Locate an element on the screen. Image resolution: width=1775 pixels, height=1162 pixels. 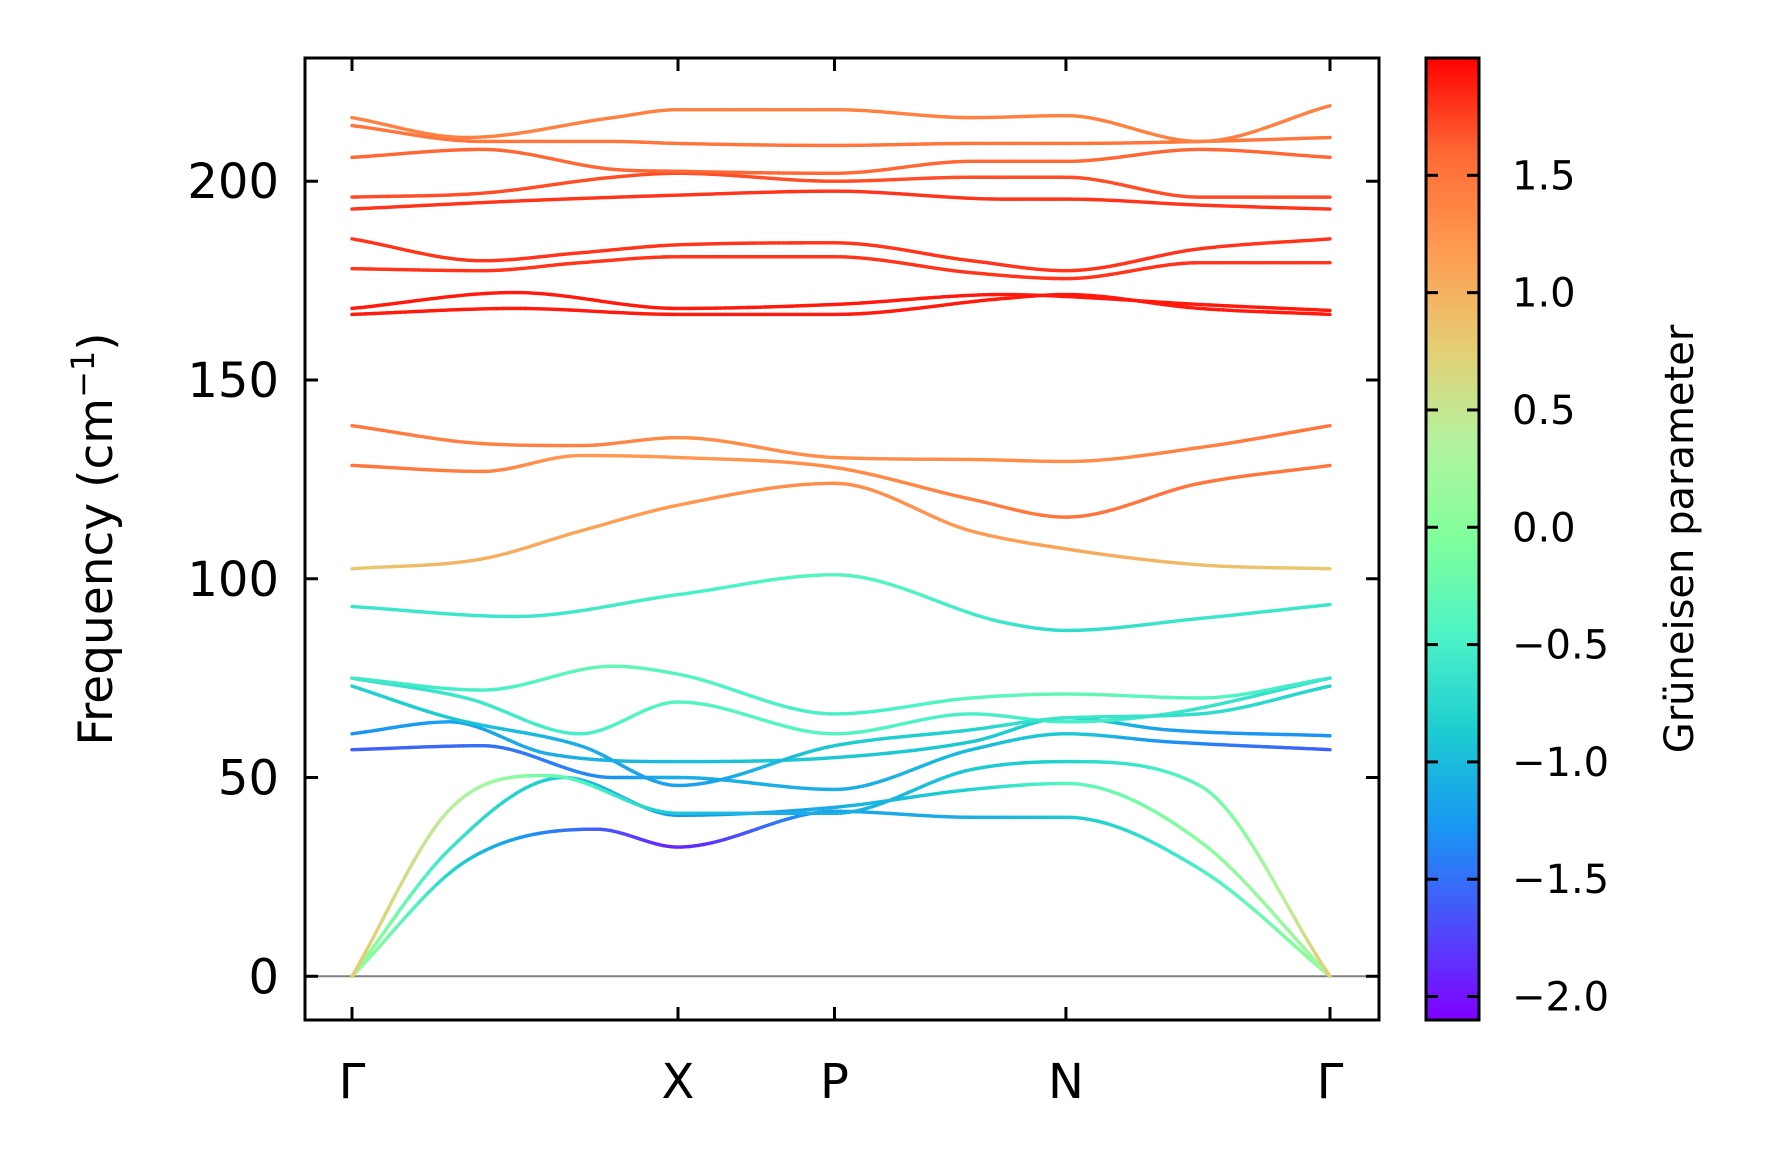
colorbar-tick-label: −1.5 is located at coordinates (1560, 880).